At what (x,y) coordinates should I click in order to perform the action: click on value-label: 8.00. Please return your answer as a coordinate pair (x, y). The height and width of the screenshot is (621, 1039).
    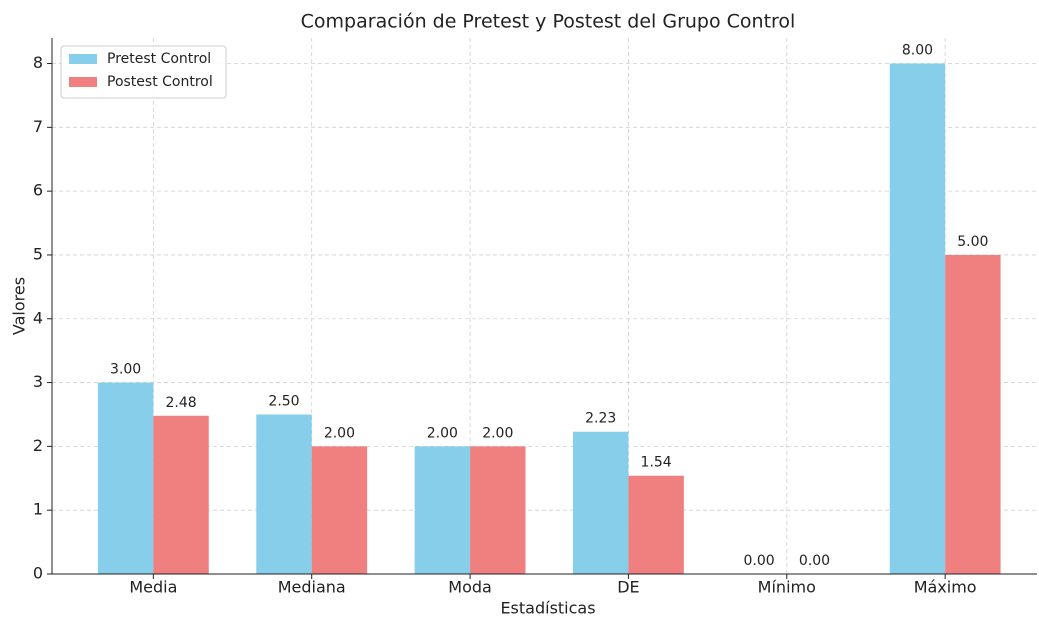
    Looking at the image, I should click on (917, 51).